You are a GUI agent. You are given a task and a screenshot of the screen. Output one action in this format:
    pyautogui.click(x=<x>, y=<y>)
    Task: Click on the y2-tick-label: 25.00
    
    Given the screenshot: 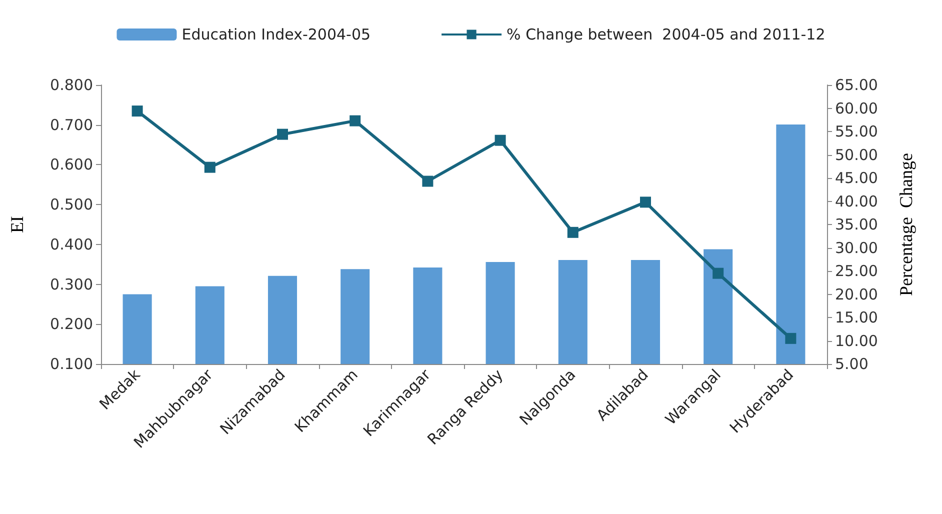 What is the action you would take?
    pyautogui.click(x=856, y=271)
    